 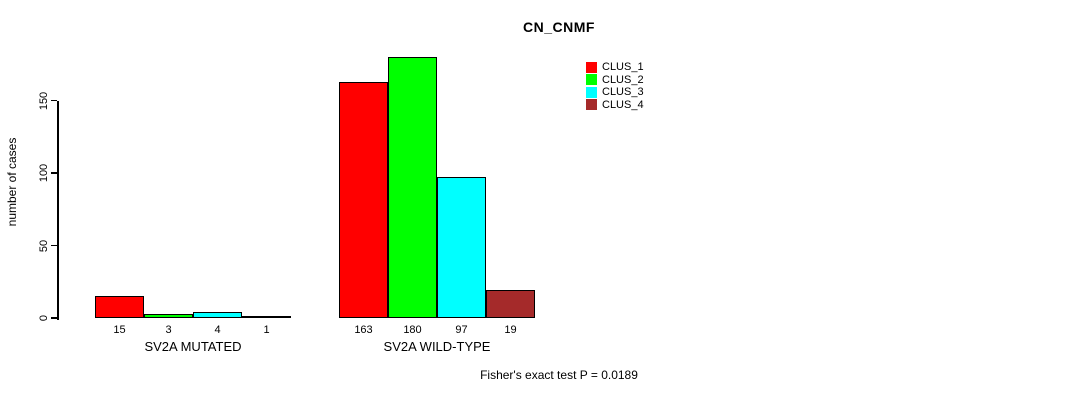 I want to click on bar-clus-3-sv2a-mutated, so click(x=217, y=315).